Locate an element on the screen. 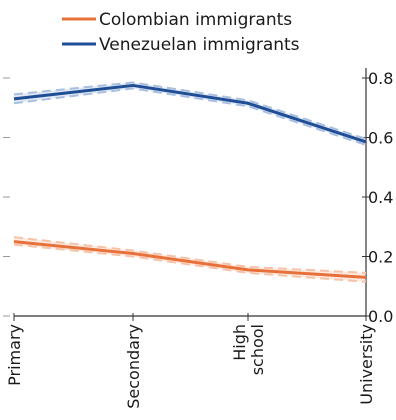 The width and height of the screenshot is (396, 420). x-tick-label: High school is located at coordinates (248, 349).